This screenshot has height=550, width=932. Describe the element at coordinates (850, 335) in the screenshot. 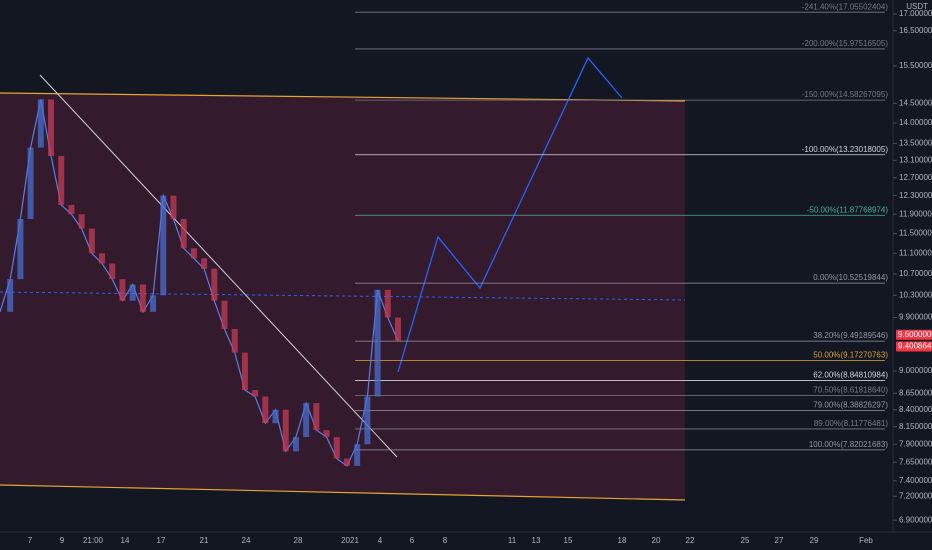

I see `fib-label: 38.20%(9.49189546)` at that location.